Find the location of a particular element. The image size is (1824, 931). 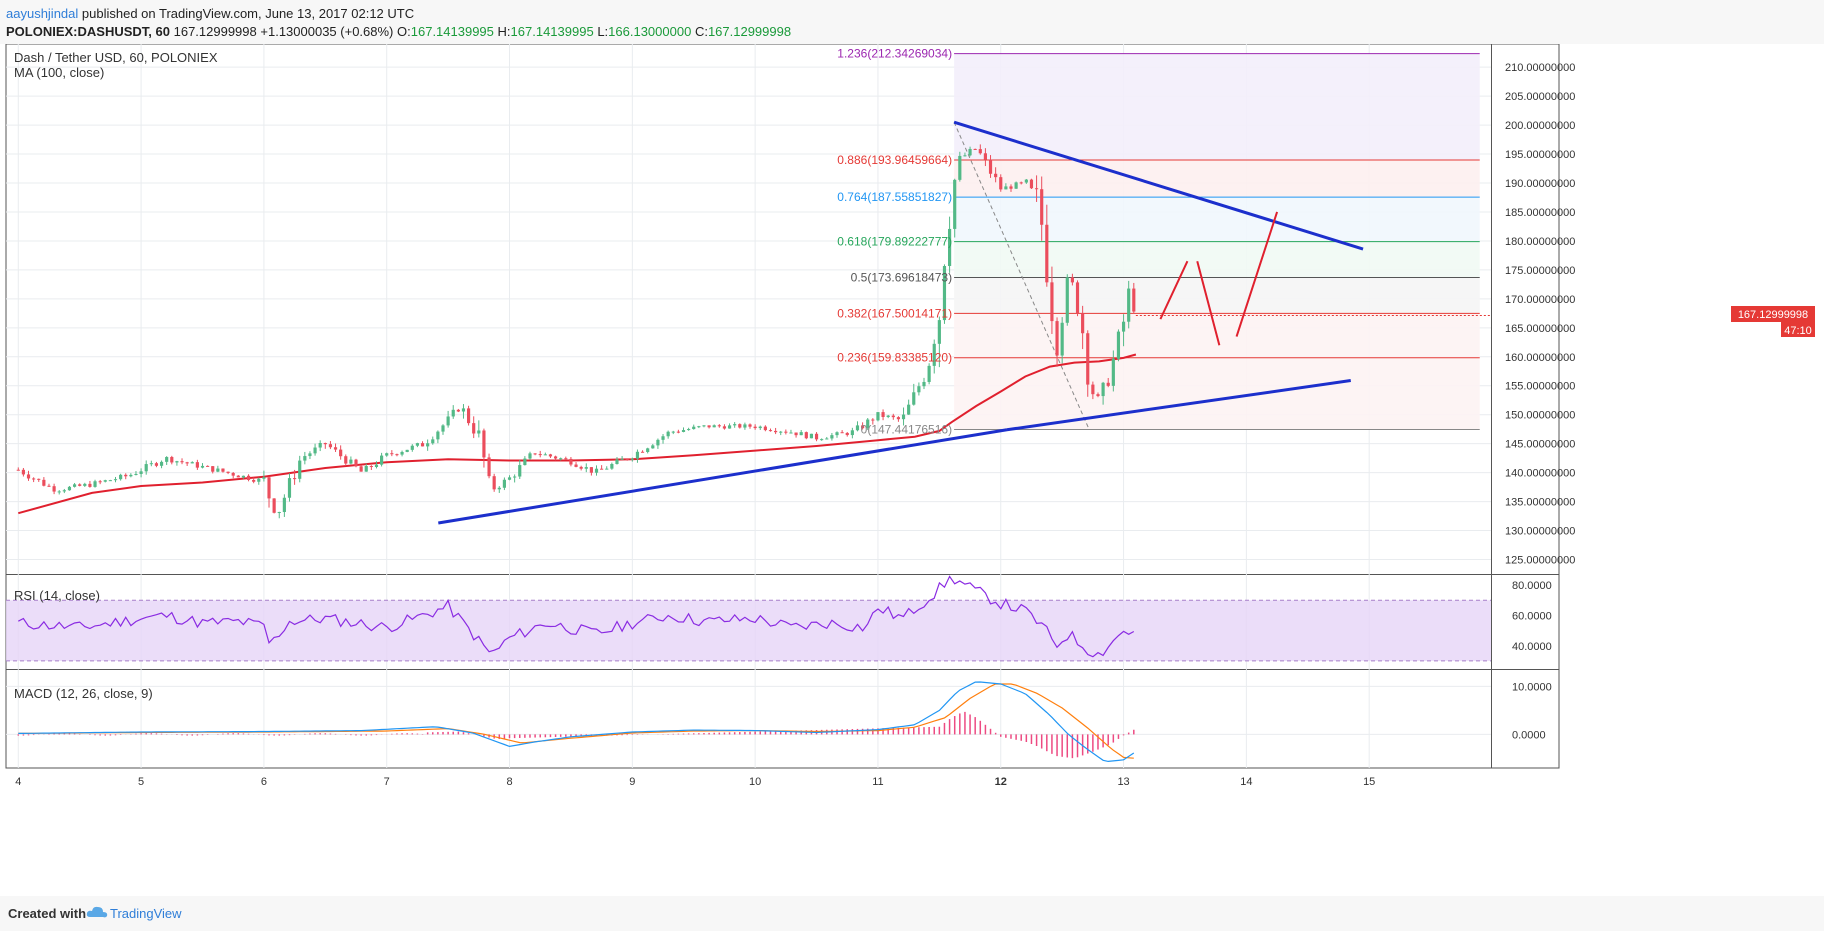

price-tick-label: 205.00000000 is located at coordinates (1540, 97).